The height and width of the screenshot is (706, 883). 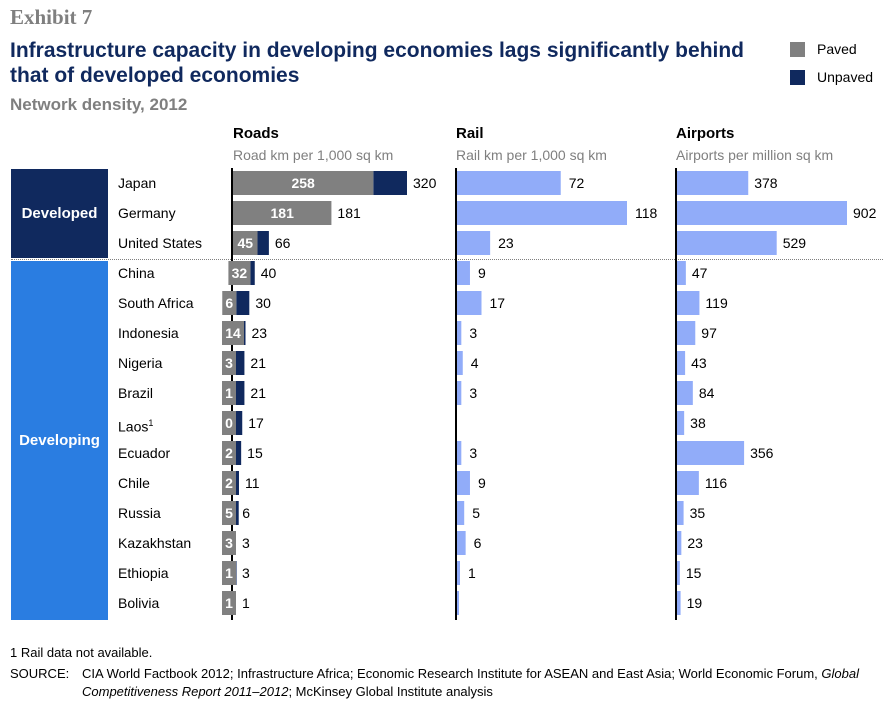 What do you see at coordinates (577, 183) in the screenshot?
I see `rail-value-label: 72` at bounding box center [577, 183].